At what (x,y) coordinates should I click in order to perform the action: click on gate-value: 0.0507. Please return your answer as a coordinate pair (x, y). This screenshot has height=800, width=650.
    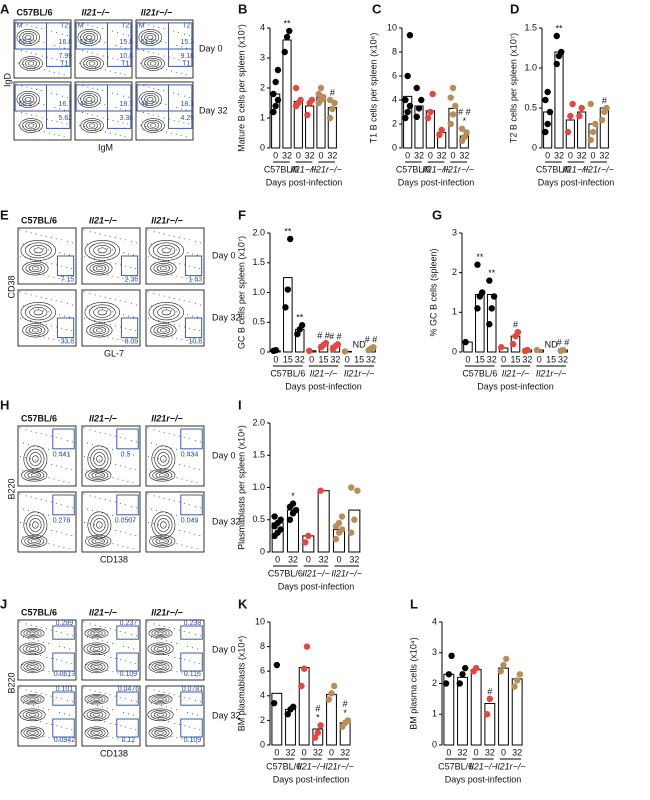
    Looking at the image, I should click on (126, 521).